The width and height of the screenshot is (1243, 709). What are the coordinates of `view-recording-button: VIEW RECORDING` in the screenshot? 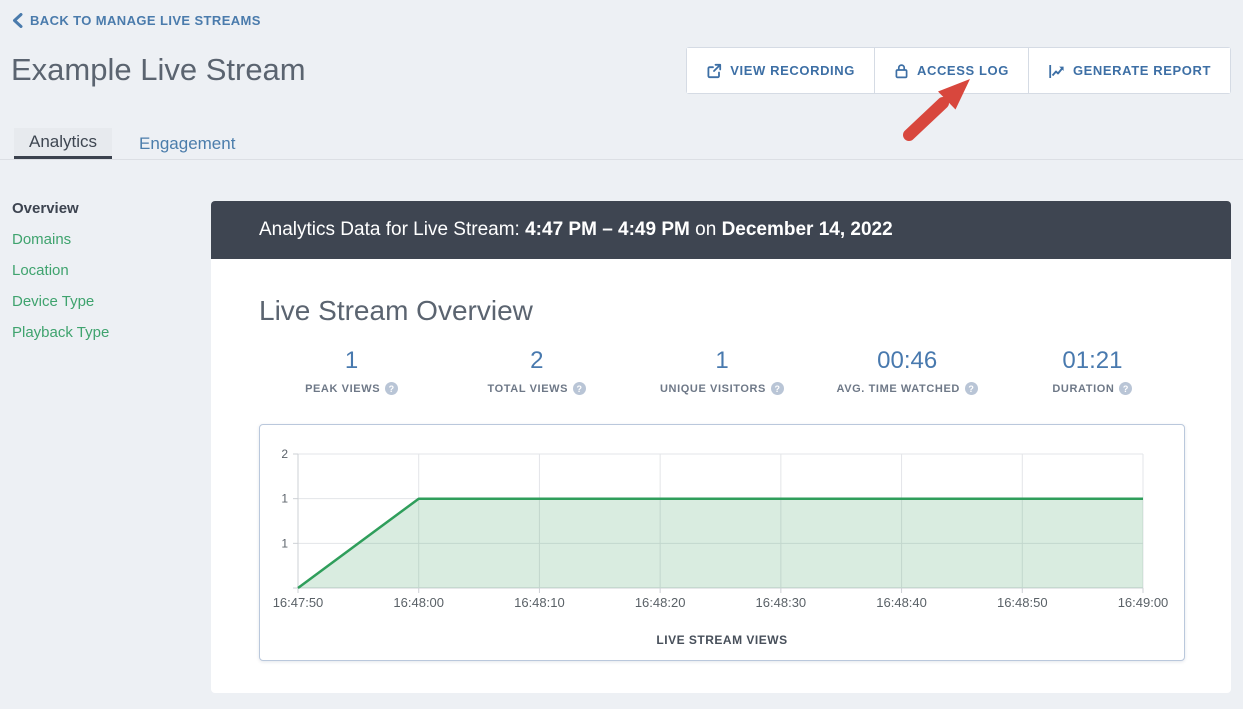 It's located at (780, 70).